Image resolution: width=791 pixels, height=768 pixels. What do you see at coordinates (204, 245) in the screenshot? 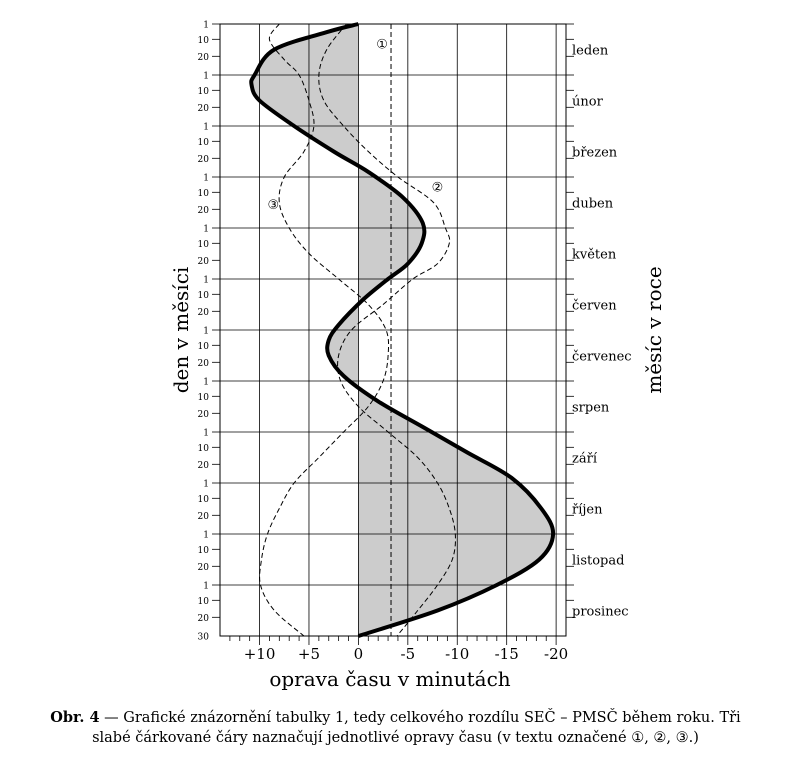
I see `day-tick-label-13: 10` at bounding box center [204, 245].